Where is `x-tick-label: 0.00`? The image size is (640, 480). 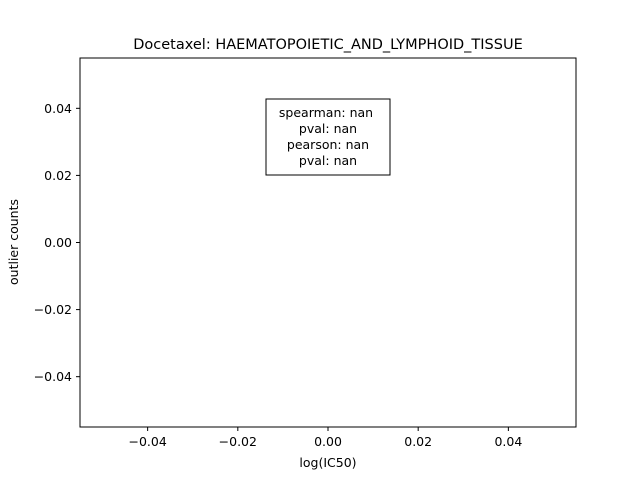 x-tick-label: 0.00 is located at coordinates (328, 441).